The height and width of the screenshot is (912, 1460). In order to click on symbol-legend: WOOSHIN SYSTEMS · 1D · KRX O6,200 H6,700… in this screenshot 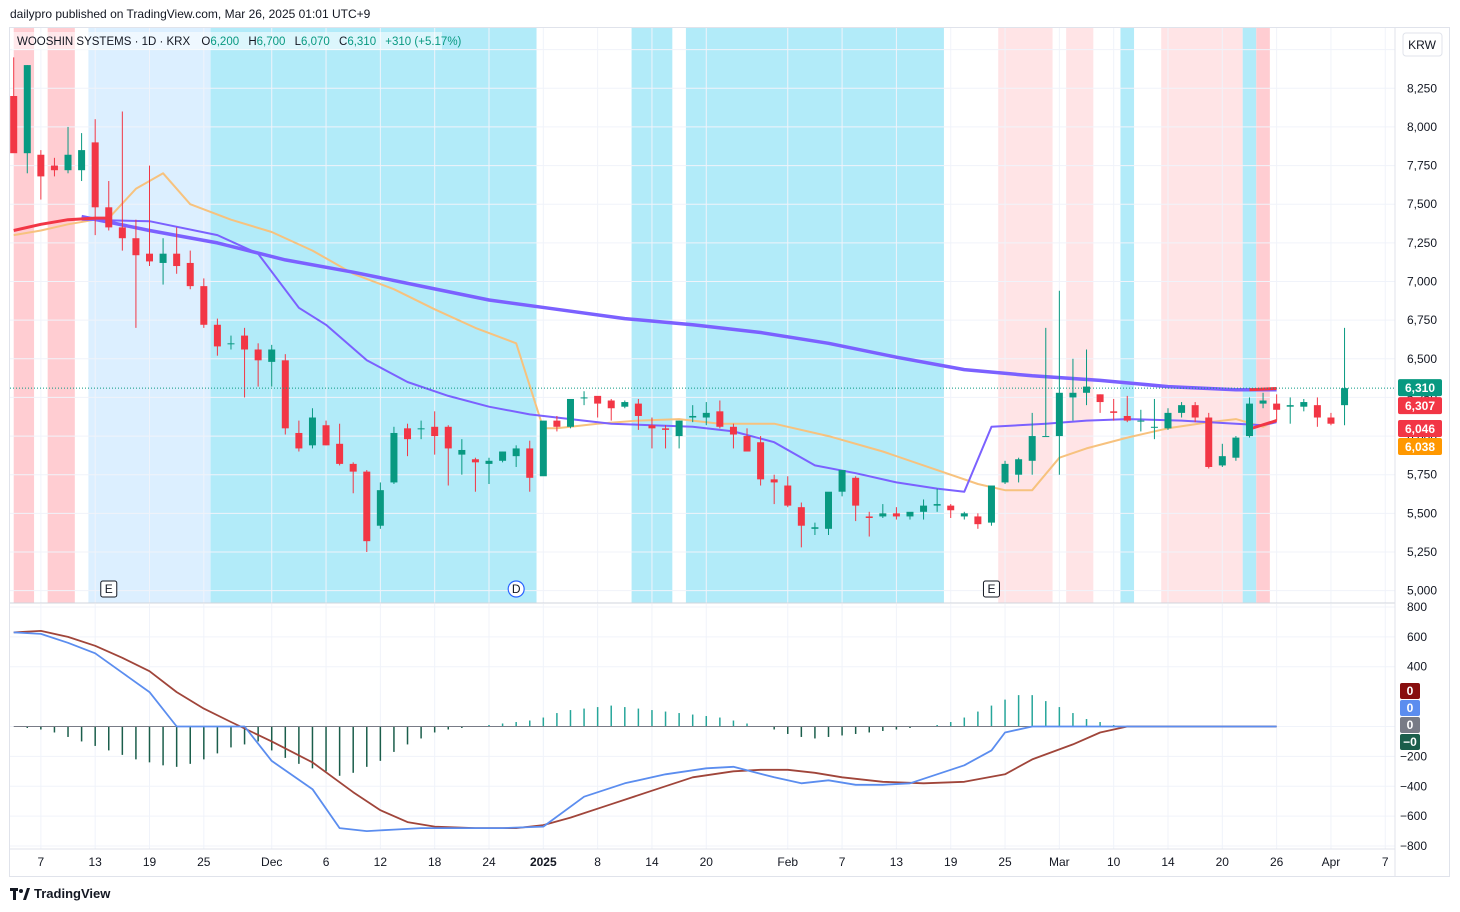, I will do `click(237, 41)`.